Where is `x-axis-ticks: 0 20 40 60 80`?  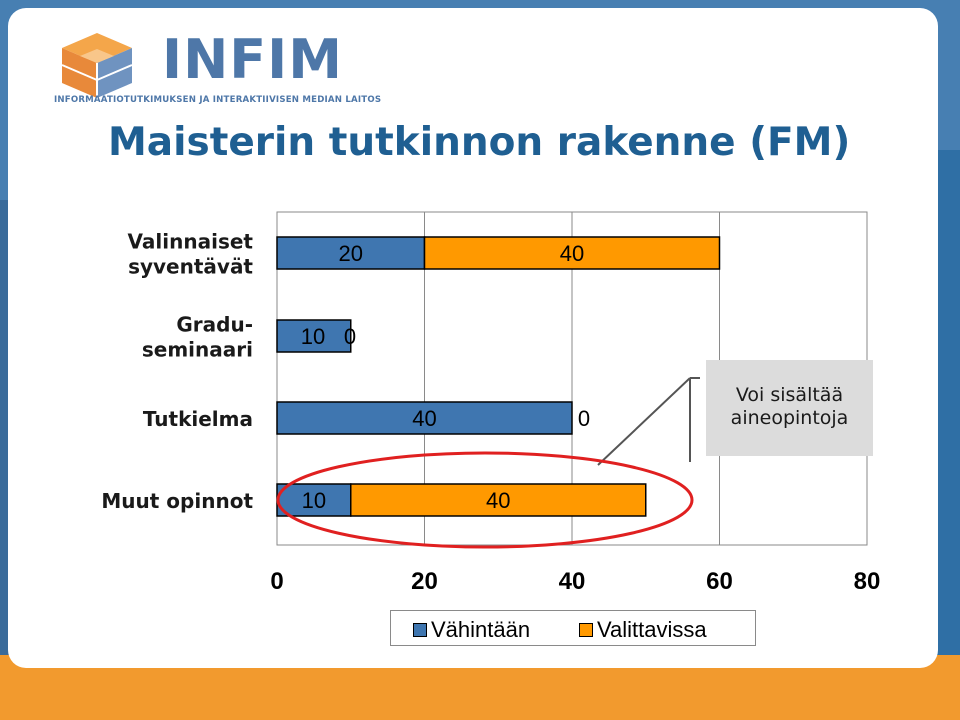 x-axis-ticks: 0 20 40 60 80 is located at coordinates (575, 581).